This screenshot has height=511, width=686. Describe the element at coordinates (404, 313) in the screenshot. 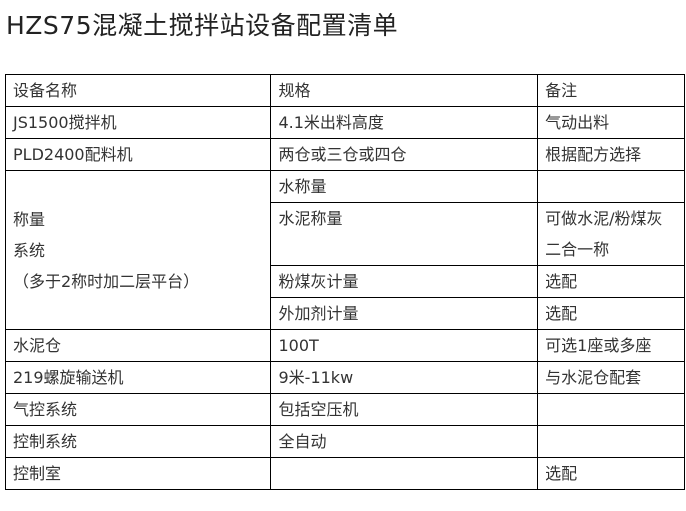

I see `cell: 外加剂计量` at that location.